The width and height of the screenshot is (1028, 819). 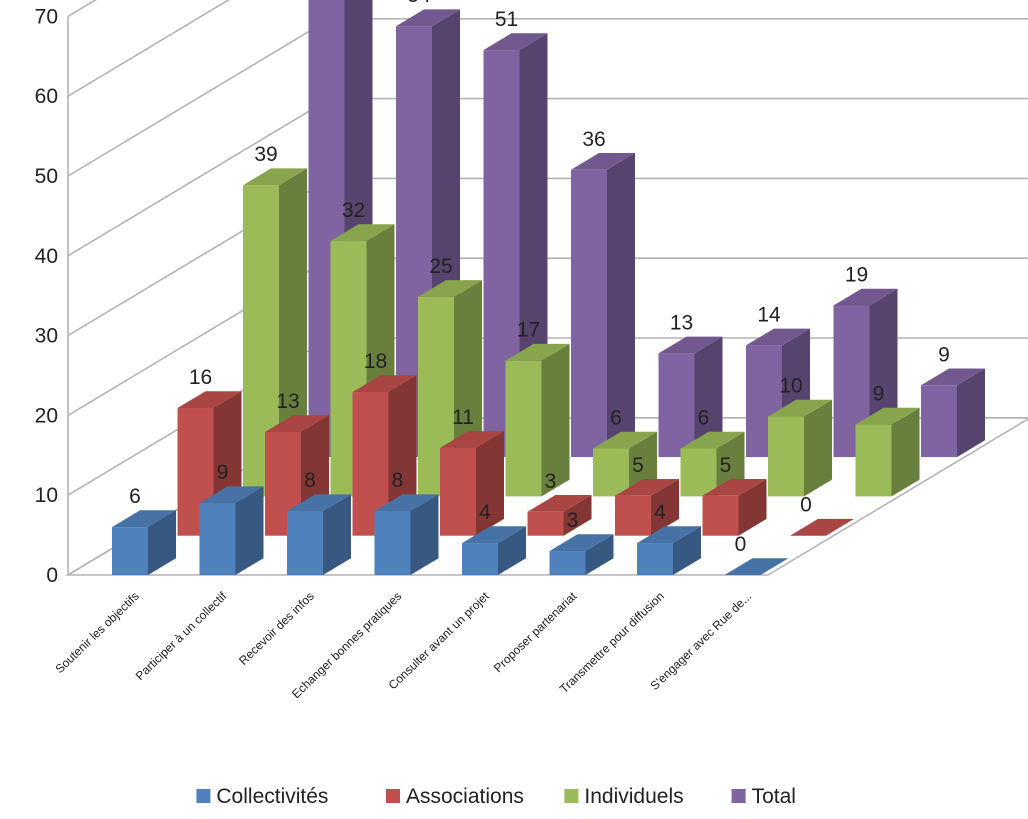 What do you see at coordinates (52, 575) in the screenshot?
I see `y-tick-label: 0` at bounding box center [52, 575].